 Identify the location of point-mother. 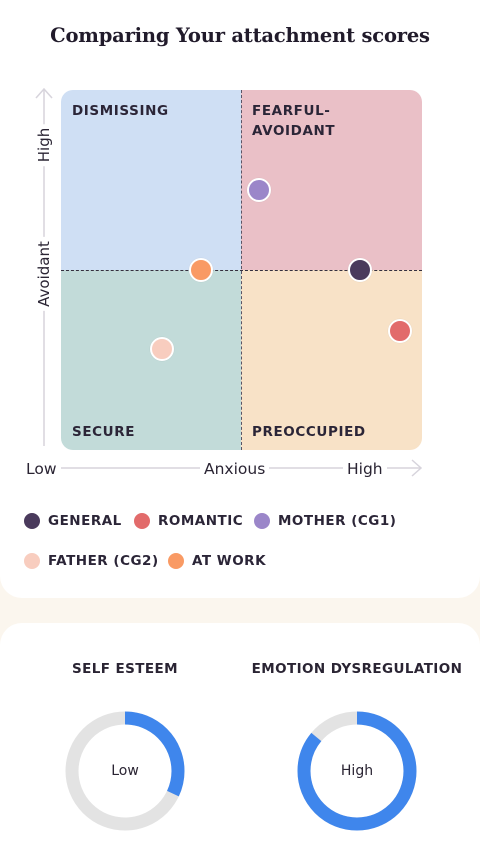
(259, 190).